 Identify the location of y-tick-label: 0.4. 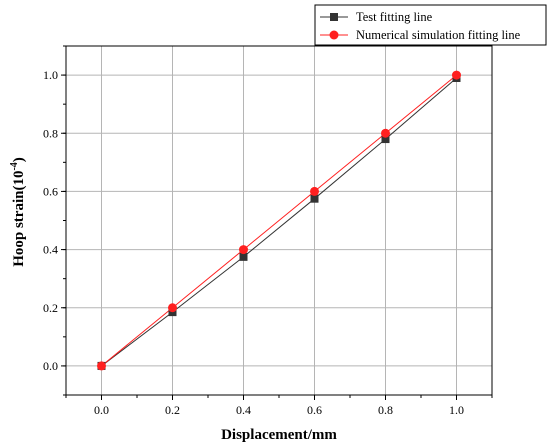
(50, 250).